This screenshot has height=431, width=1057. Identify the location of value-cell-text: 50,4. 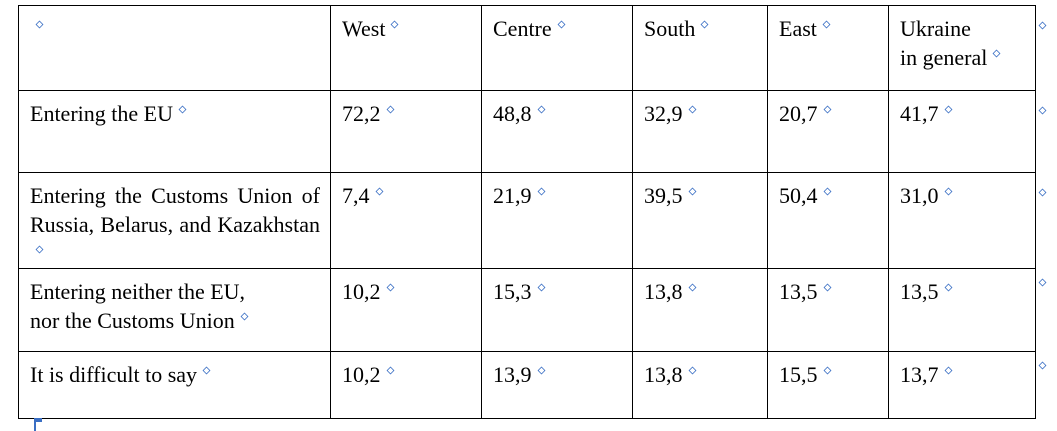
(798, 195).